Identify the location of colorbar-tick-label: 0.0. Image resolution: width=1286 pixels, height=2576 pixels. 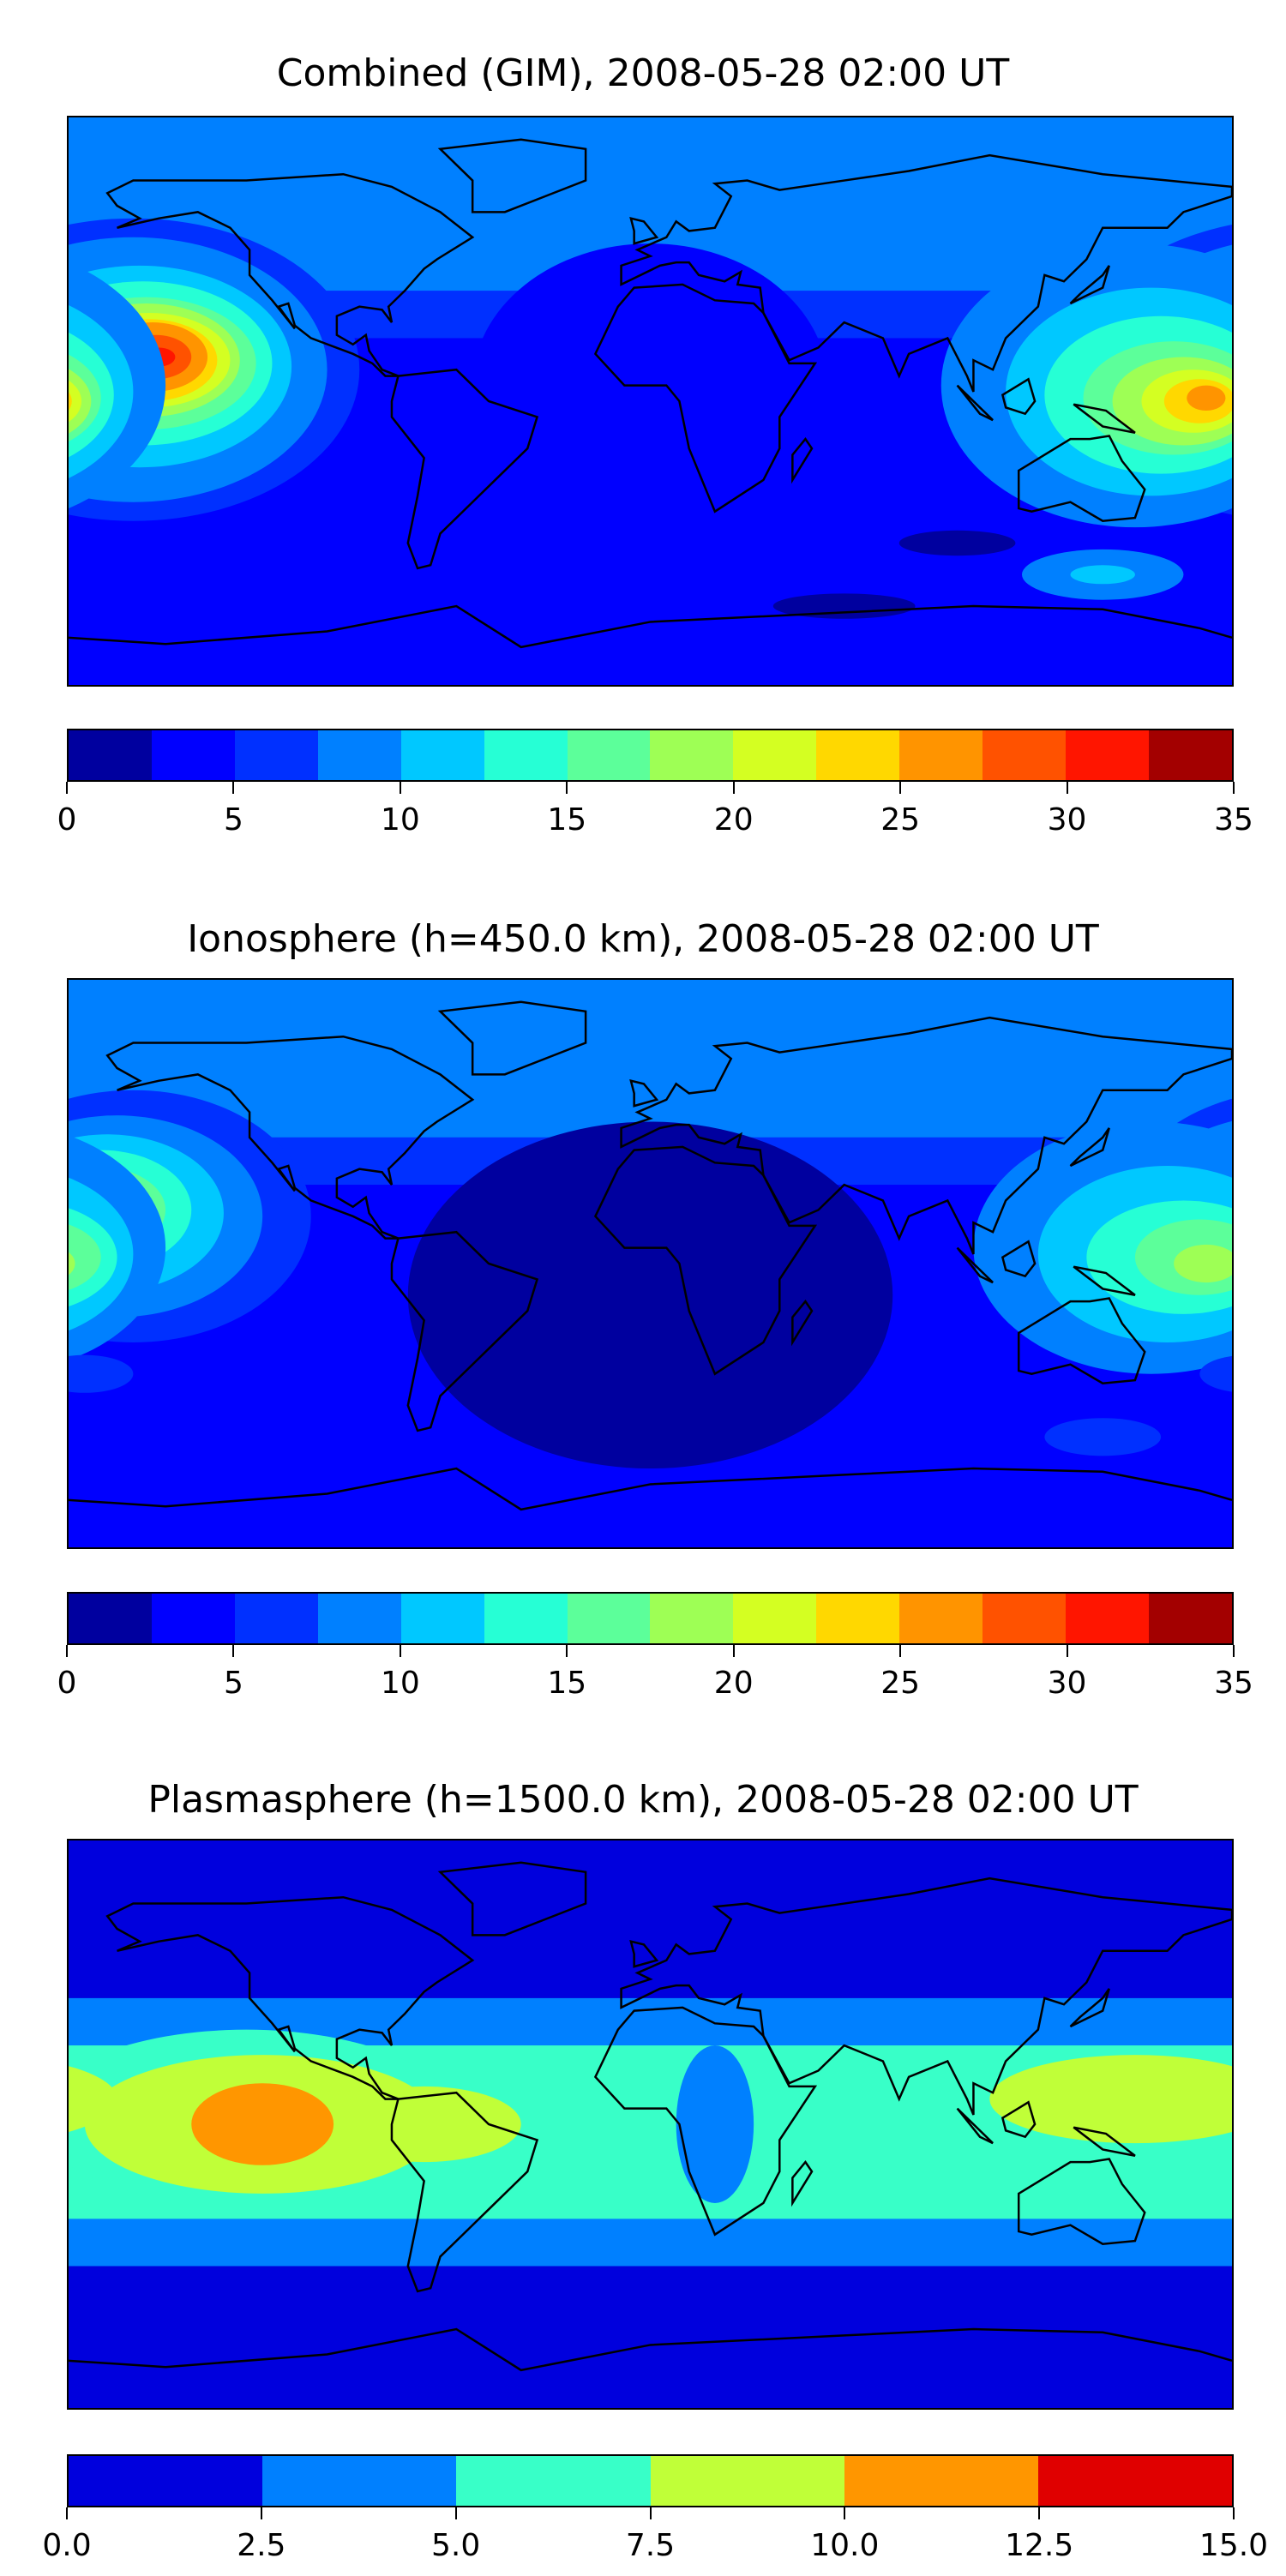
(67, 2545).